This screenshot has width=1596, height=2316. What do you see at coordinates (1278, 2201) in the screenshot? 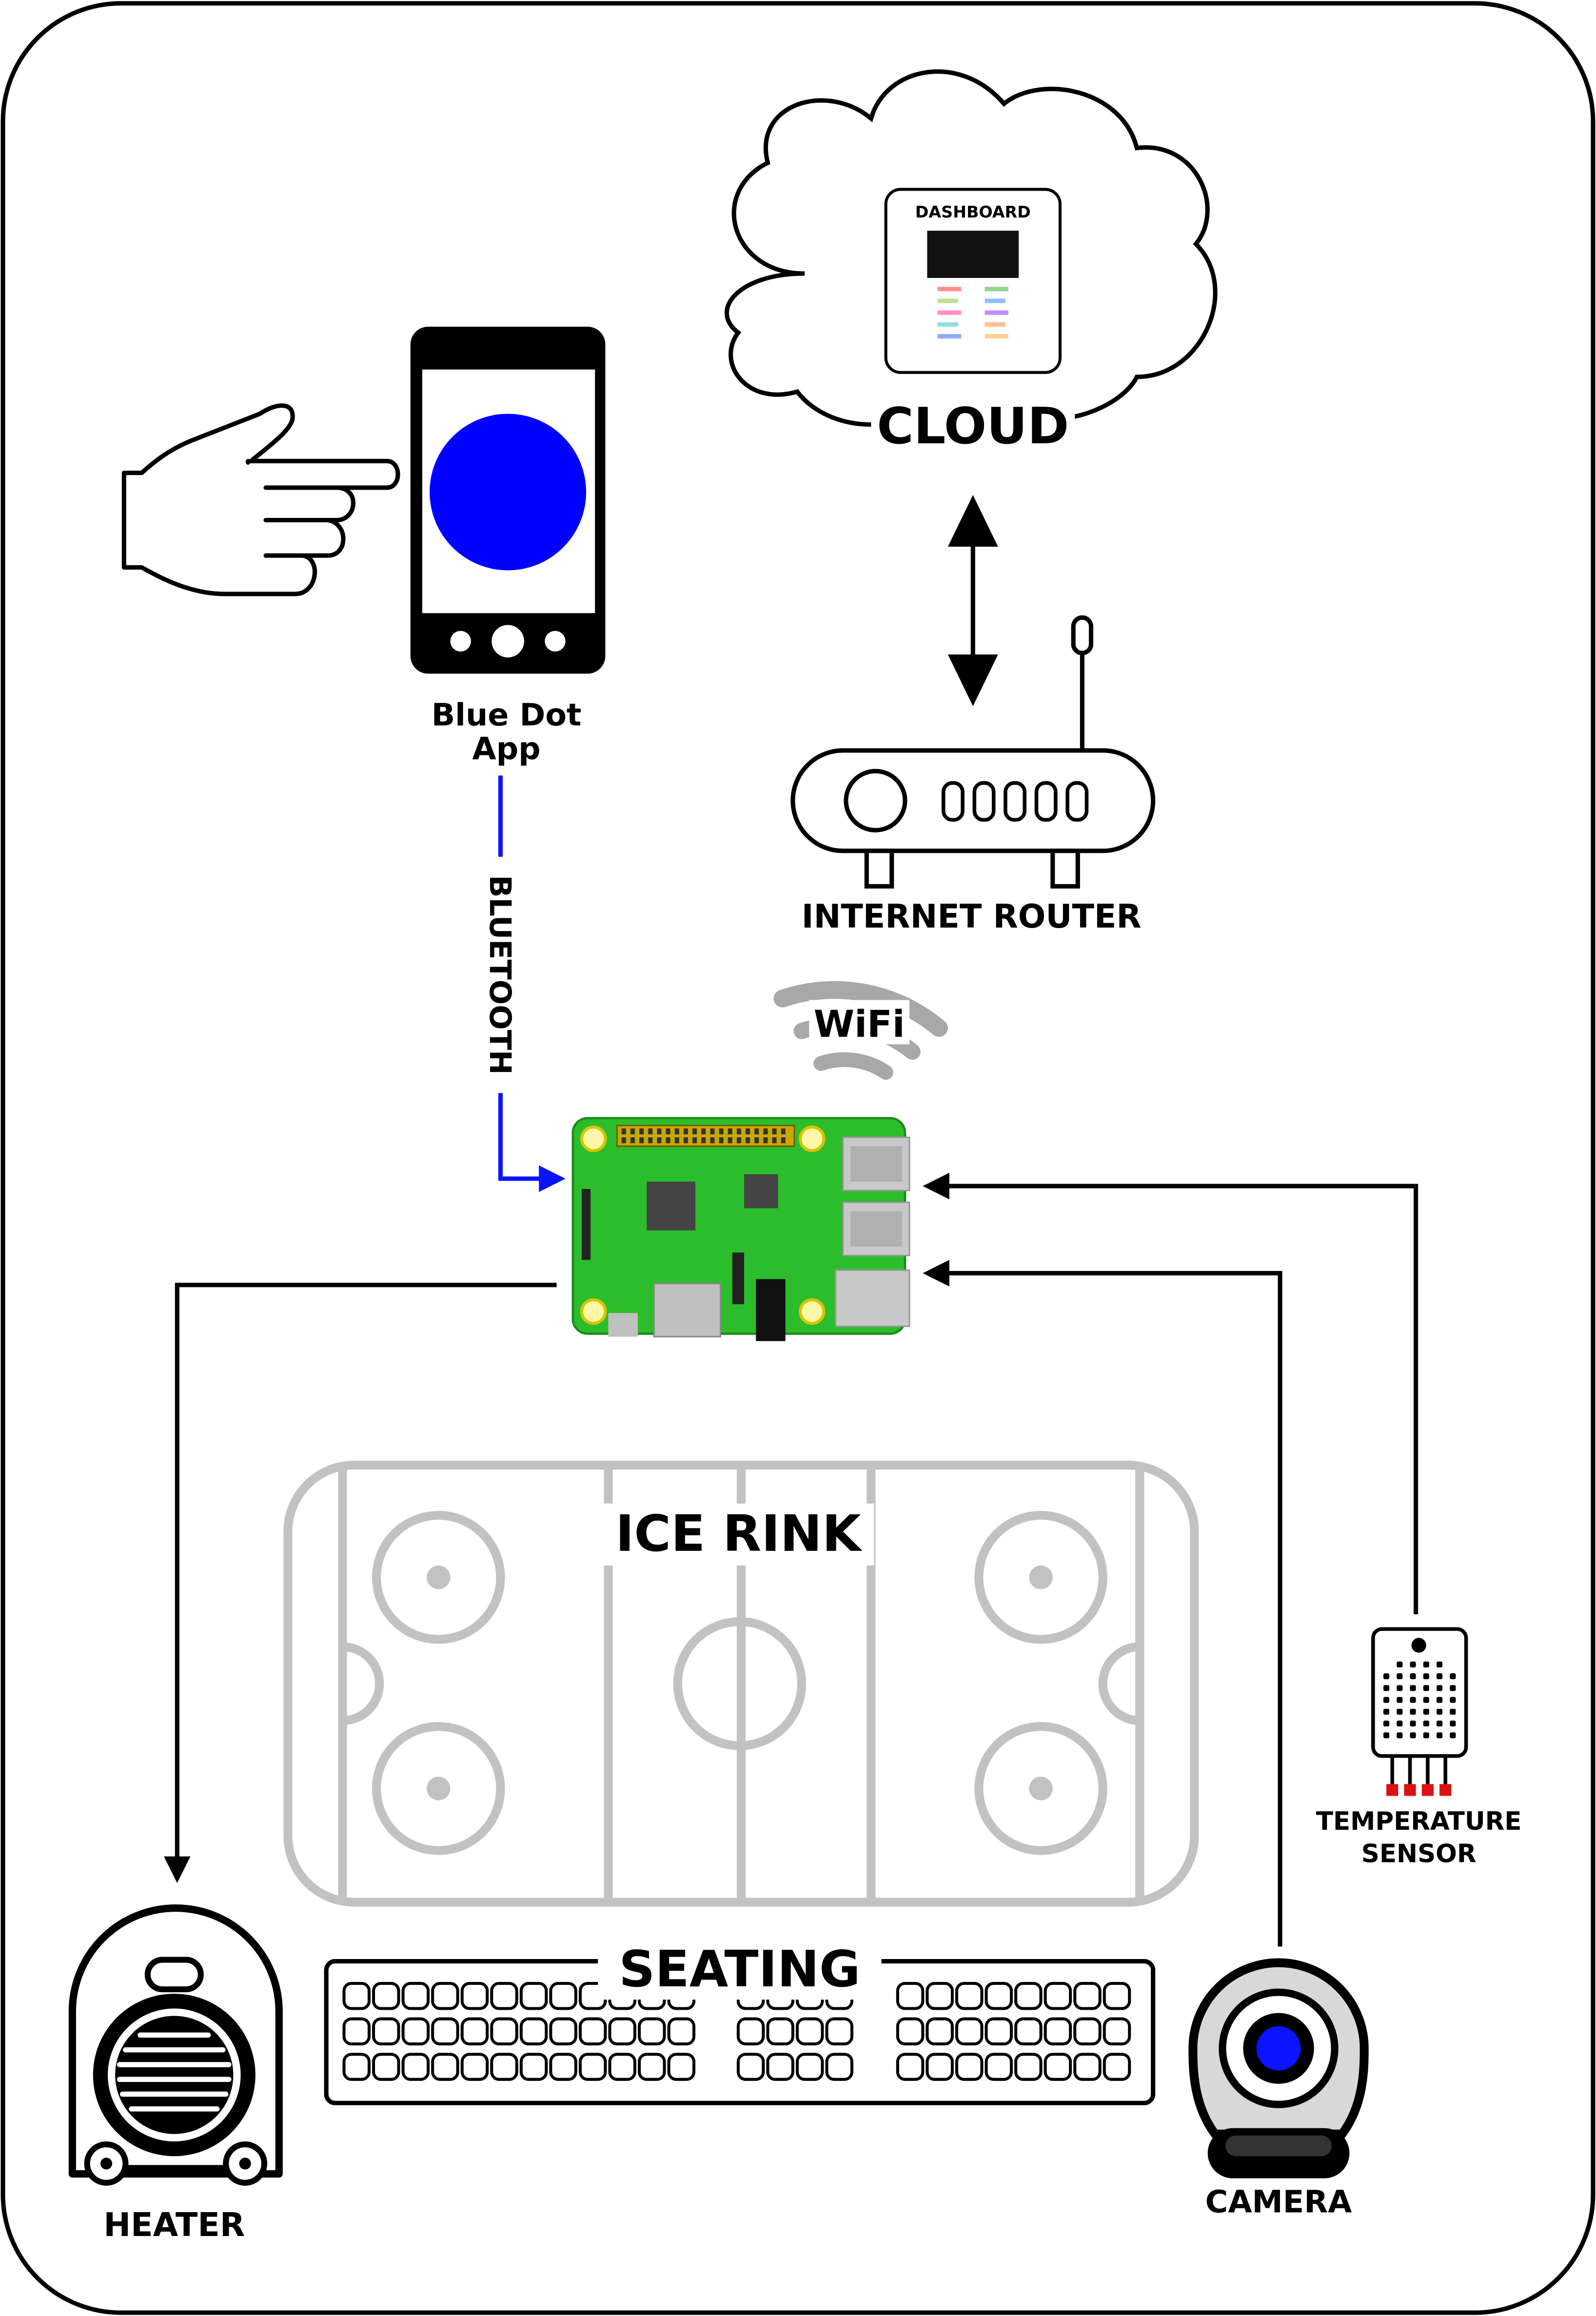
I see `camera-label: CAMERA` at bounding box center [1278, 2201].